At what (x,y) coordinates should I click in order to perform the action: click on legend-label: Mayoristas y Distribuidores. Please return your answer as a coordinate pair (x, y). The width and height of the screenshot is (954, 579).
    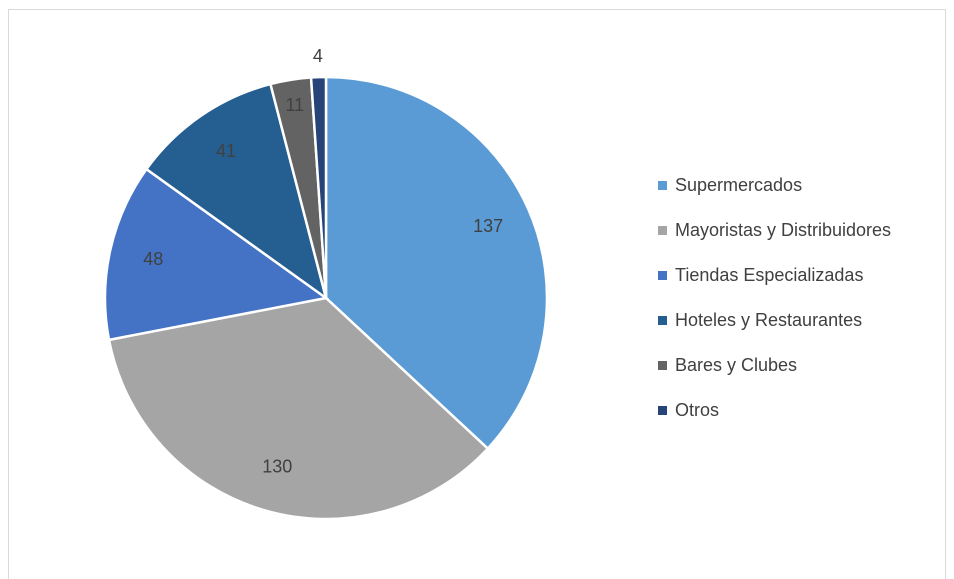
    Looking at the image, I should click on (783, 230).